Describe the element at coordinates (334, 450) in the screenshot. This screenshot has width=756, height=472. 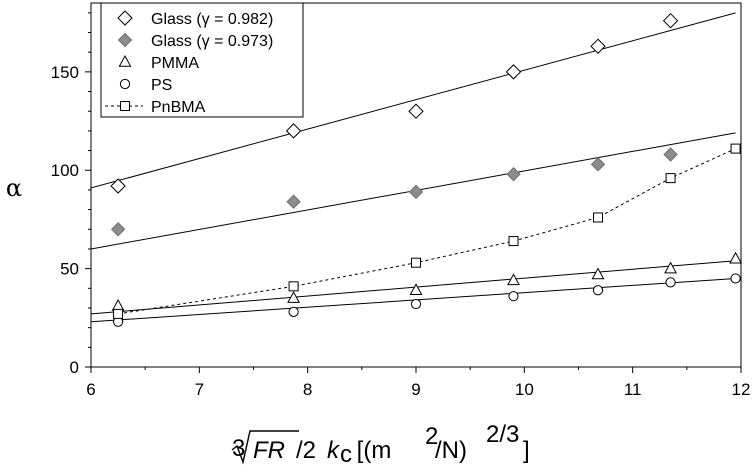
I see `x-title-k: k` at that location.